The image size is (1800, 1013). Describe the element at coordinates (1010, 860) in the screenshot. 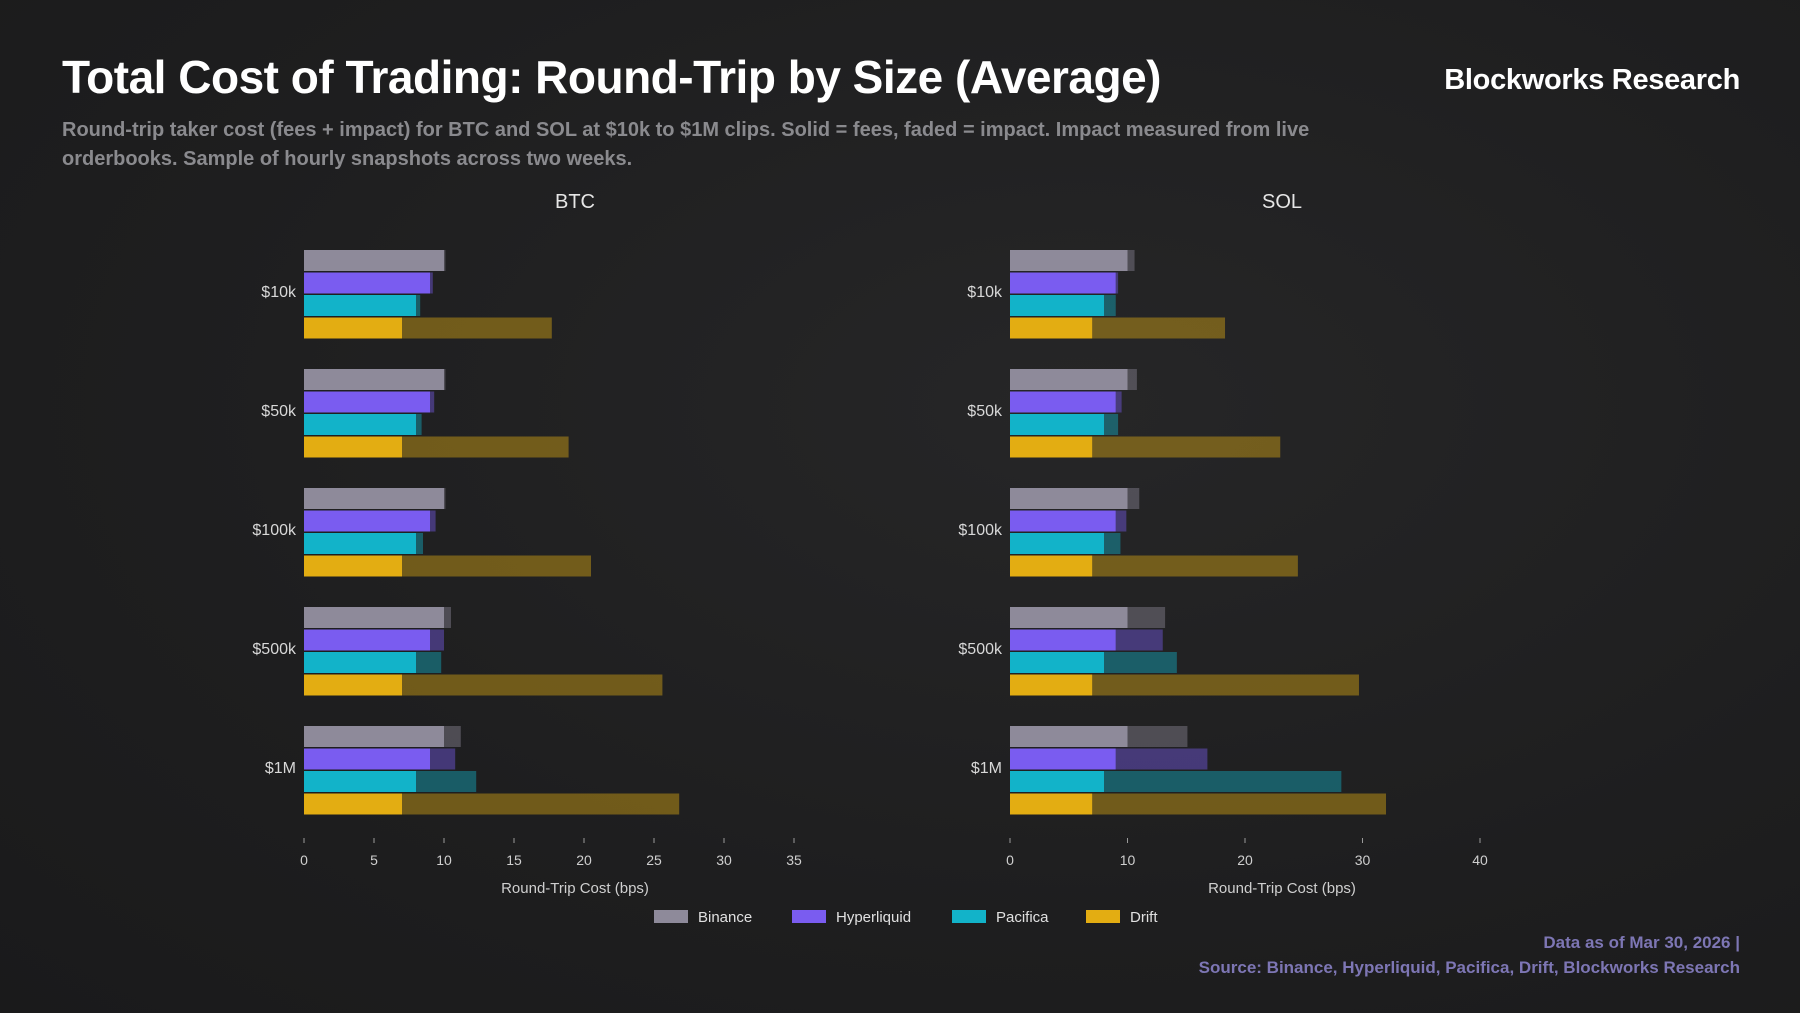

I see `x-tick-label-sol: 0` at that location.